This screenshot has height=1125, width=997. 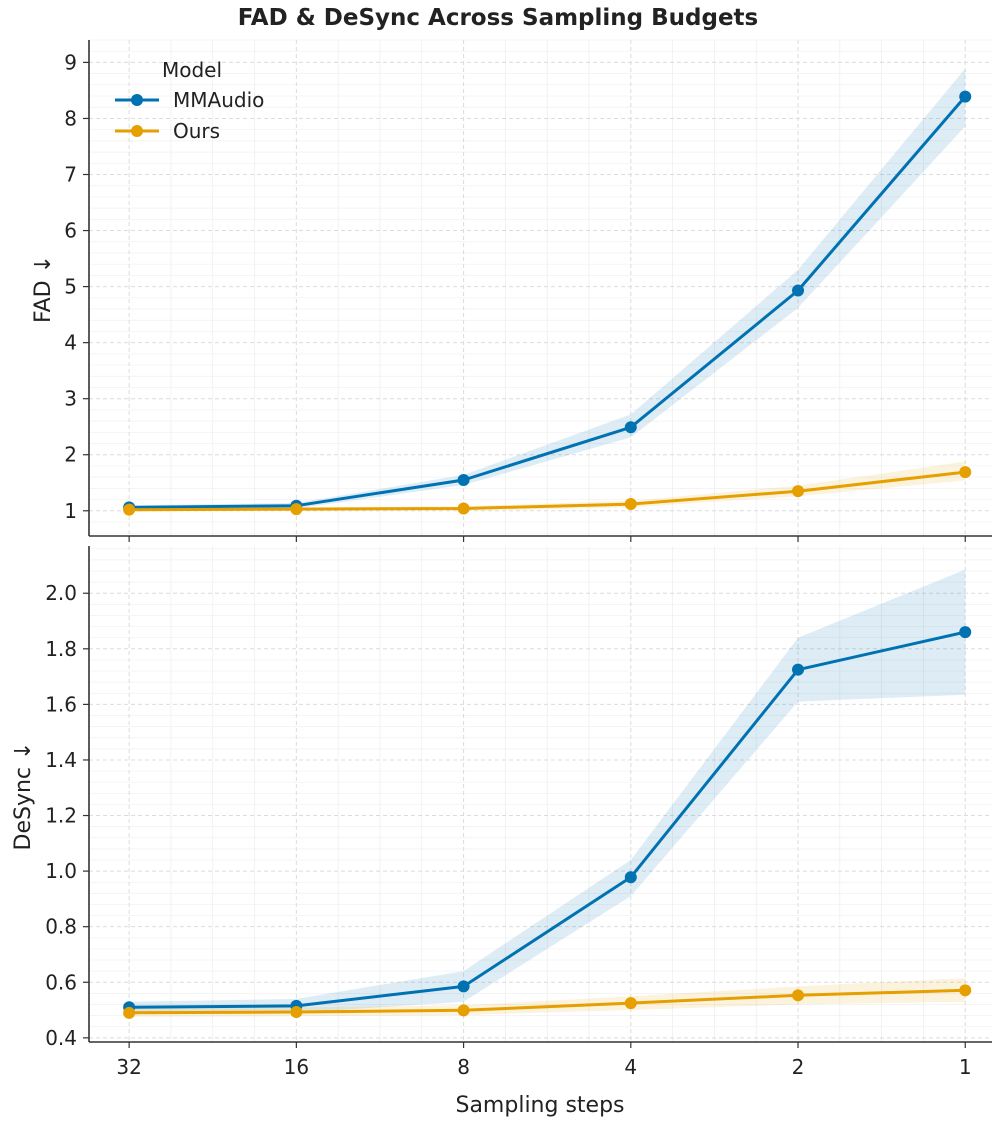 What do you see at coordinates (70, 118) in the screenshot?
I see `y-tick-label: 8` at bounding box center [70, 118].